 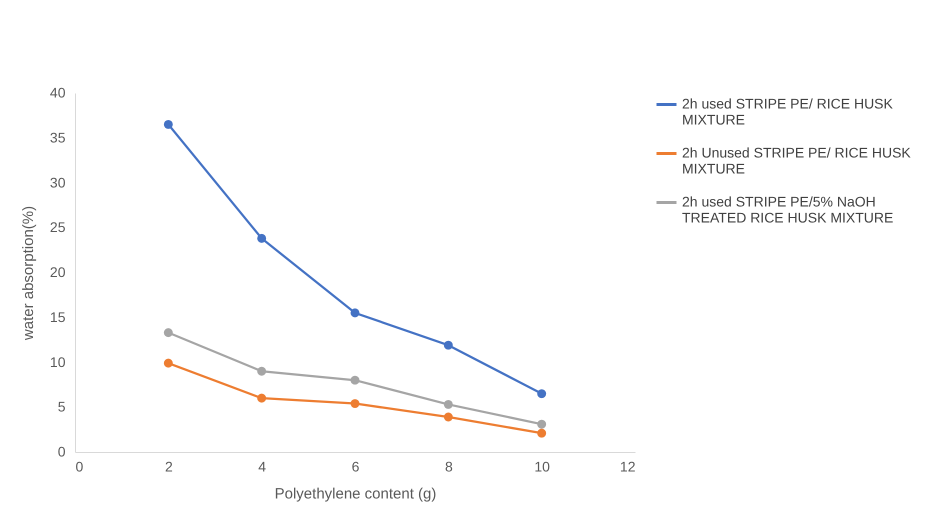 What do you see at coordinates (628, 466) in the screenshot?
I see `x-tick-label: 12` at bounding box center [628, 466].